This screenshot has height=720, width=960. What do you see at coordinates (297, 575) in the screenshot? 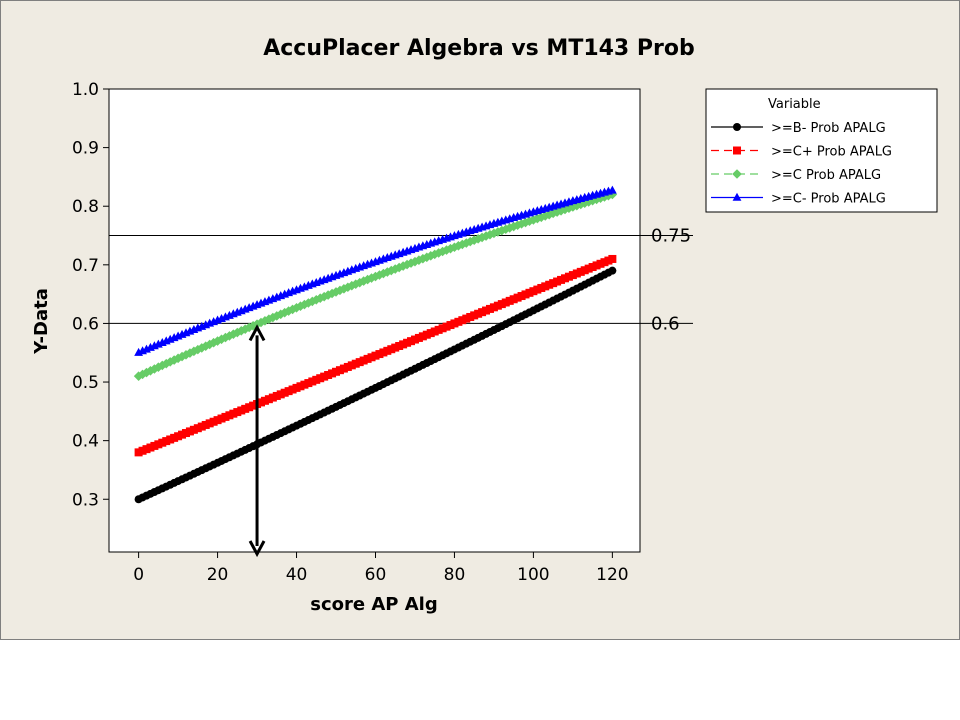
I see `x-tick-label: 40` at bounding box center [297, 575].